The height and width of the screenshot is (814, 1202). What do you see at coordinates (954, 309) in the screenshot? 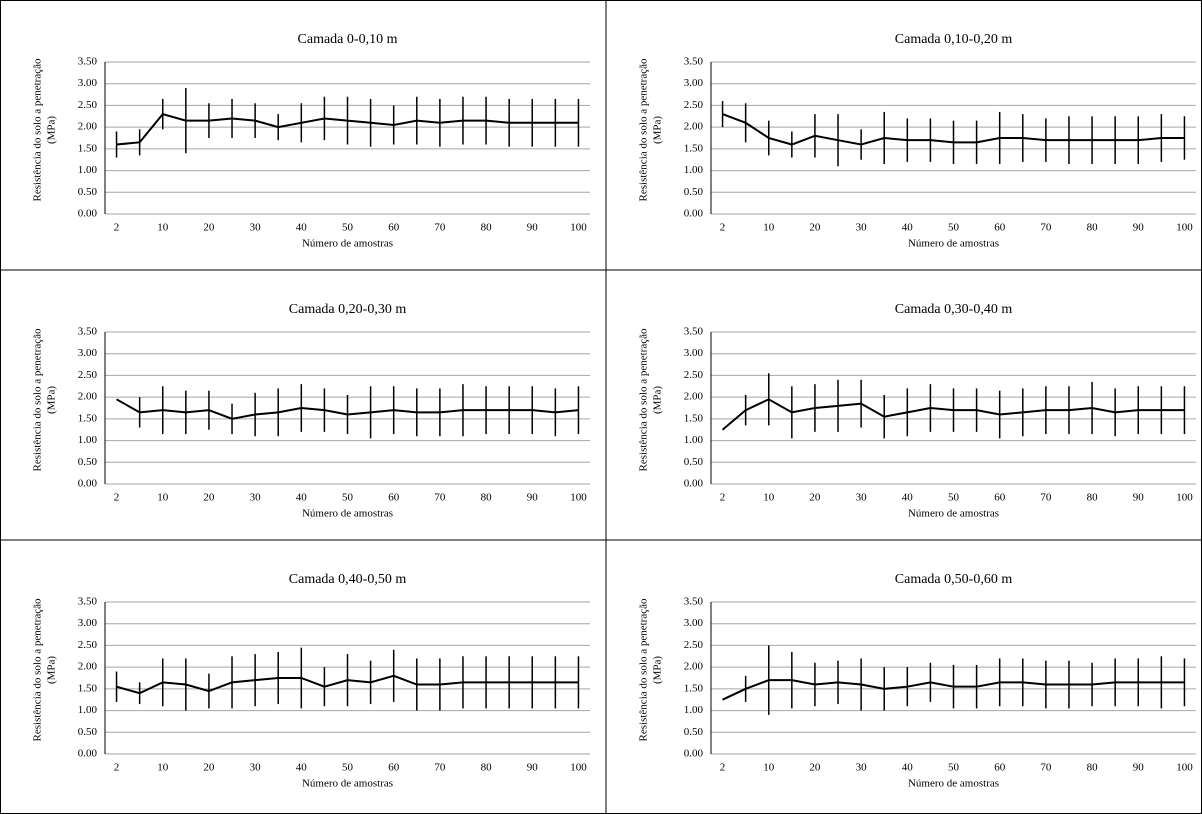
I see `chart-title: Camada 0,30-0,40 m` at bounding box center [954, 309].